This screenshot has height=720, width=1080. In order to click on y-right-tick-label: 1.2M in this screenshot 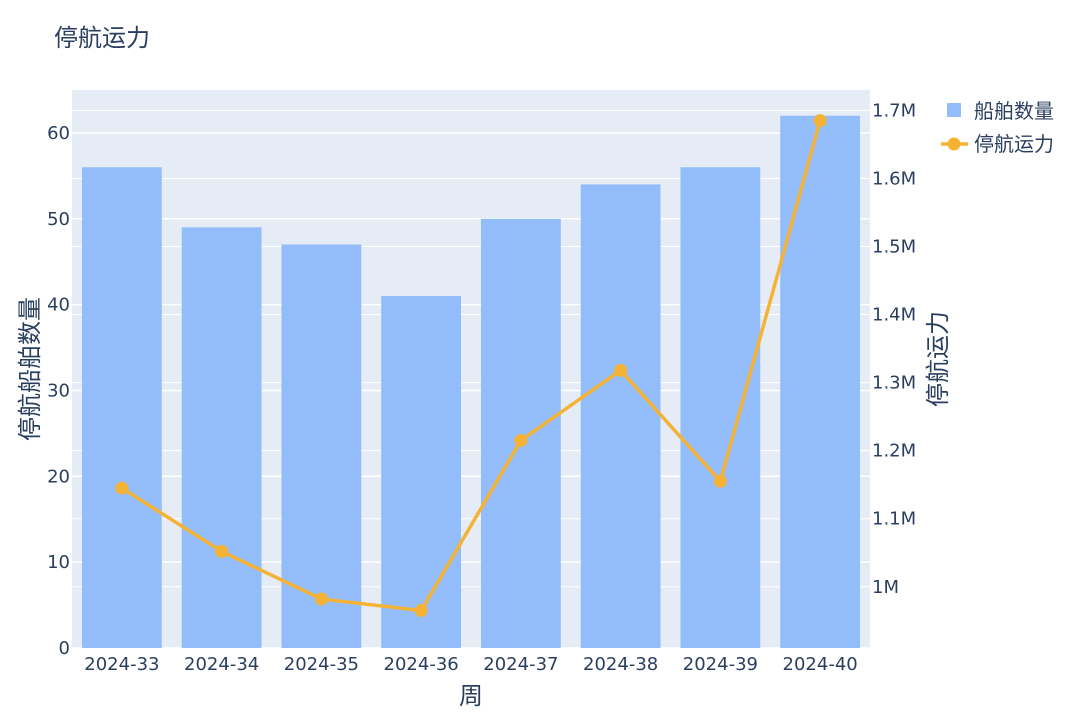, I will do `click(894, 451)`.